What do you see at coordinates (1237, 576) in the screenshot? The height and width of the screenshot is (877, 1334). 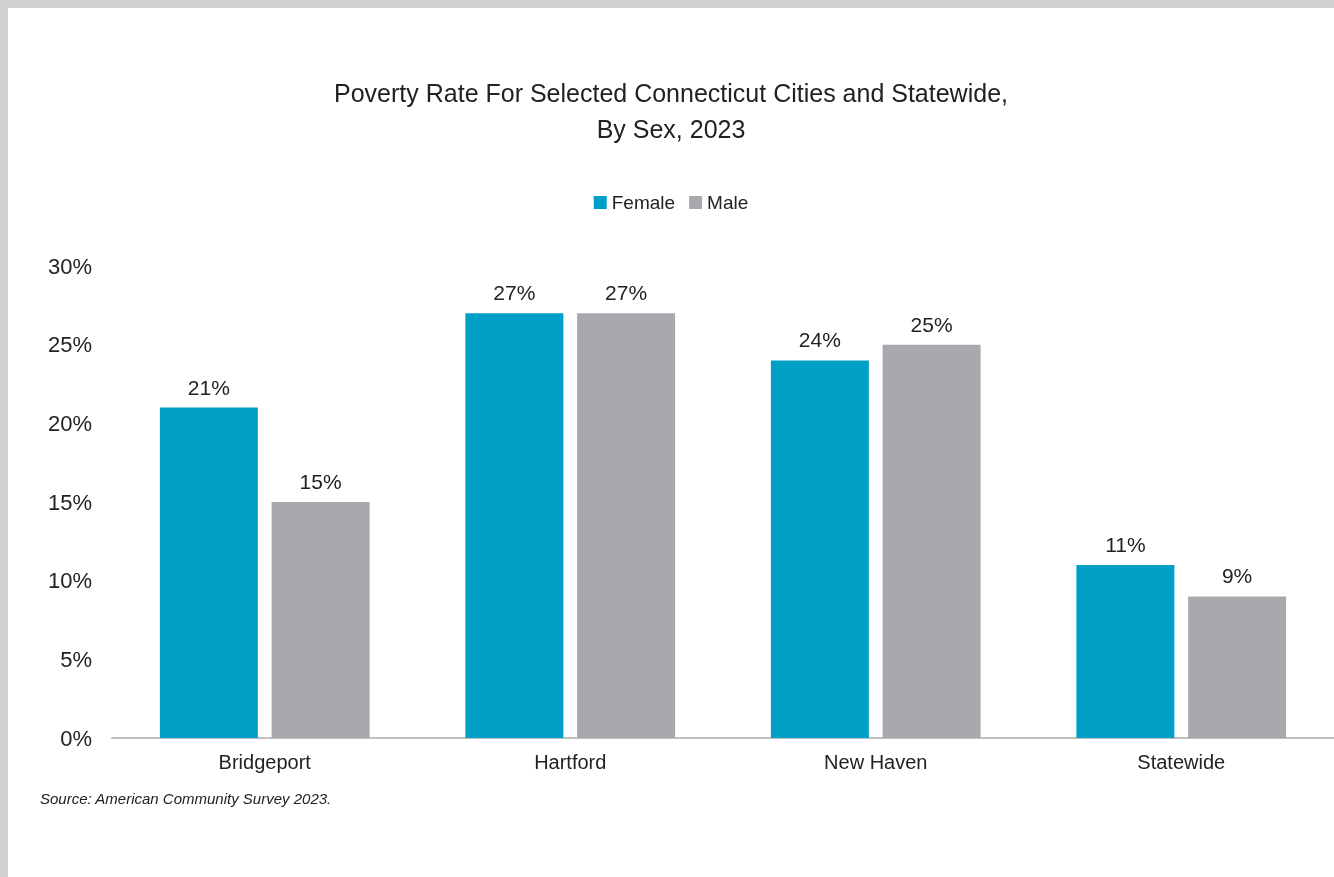 I see `data-label: 9%` at bounding box center [1237, 576].